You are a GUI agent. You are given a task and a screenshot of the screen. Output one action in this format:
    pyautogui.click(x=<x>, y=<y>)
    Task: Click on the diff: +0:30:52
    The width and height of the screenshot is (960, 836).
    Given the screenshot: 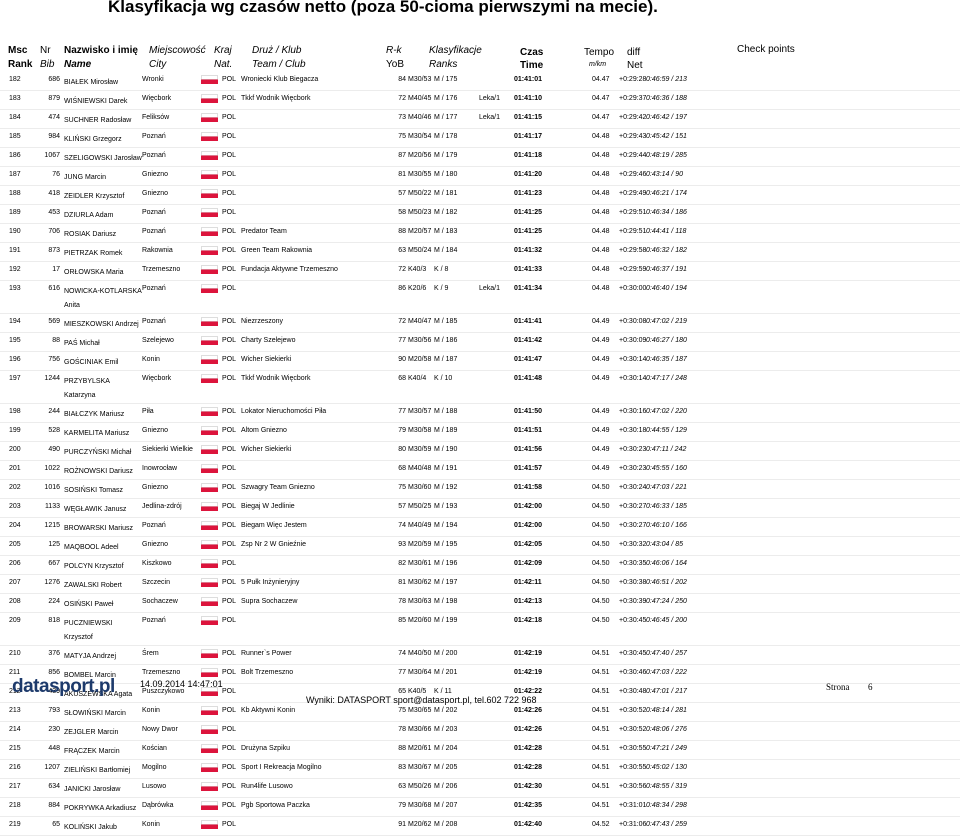 What is the action you would take?
    pyautogui.click(x=633, y=729)
    